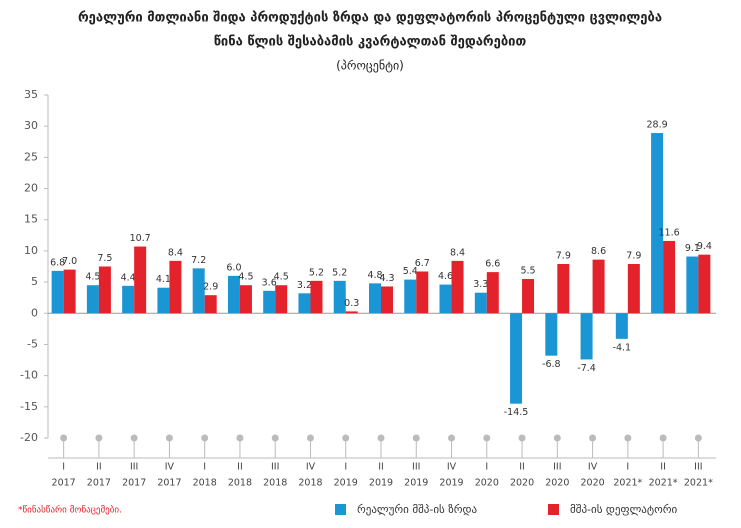 This screenshot has width=741, height=528. I want to click on chart-subtitle: (პროცენტი), so click(370, 66).